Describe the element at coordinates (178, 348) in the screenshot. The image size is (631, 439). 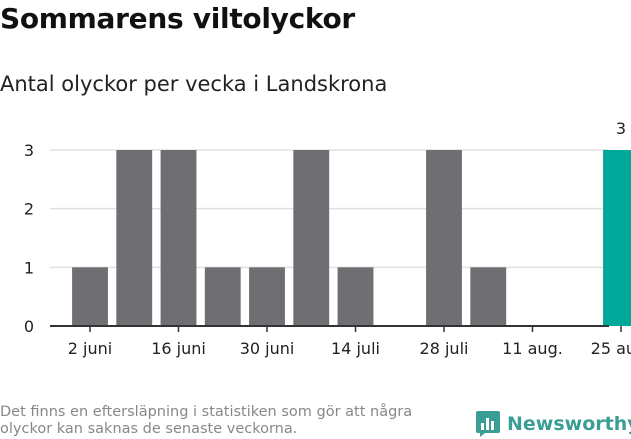
I see `x-tick-label: 16 juni` at that location.